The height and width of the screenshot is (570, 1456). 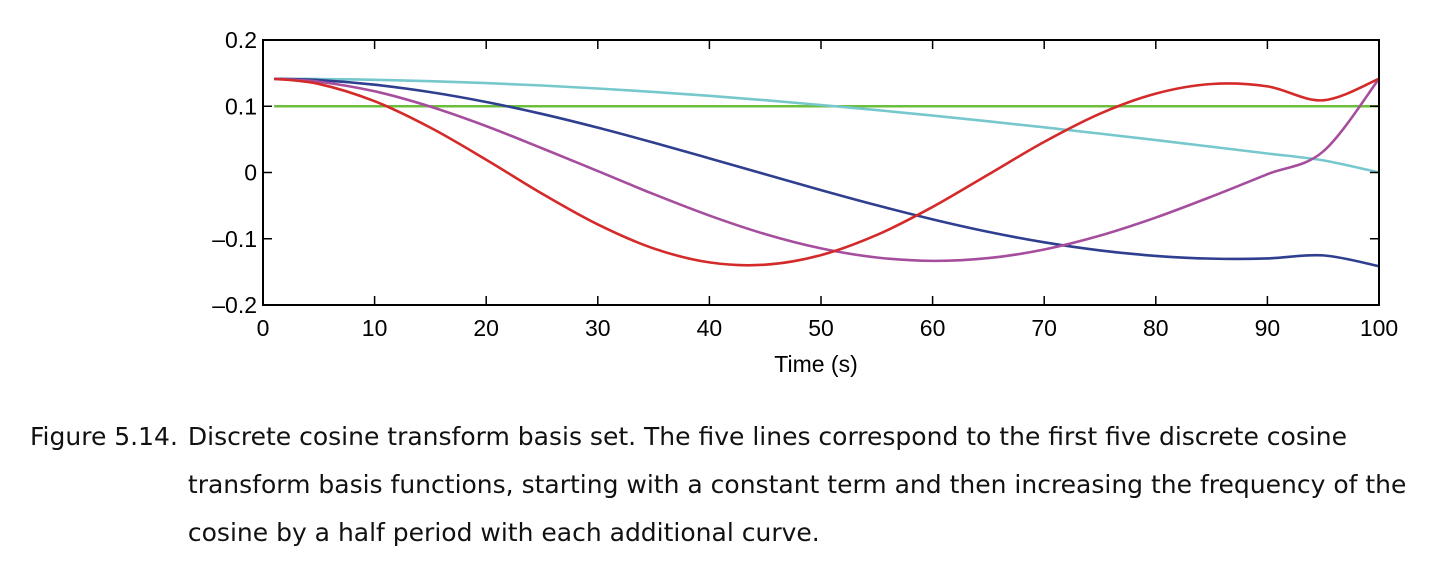 What do you see at coordinates (241, 40) in the screenshot?
I see `y-tick-label: 0.2` at bounding box center [241, 40].